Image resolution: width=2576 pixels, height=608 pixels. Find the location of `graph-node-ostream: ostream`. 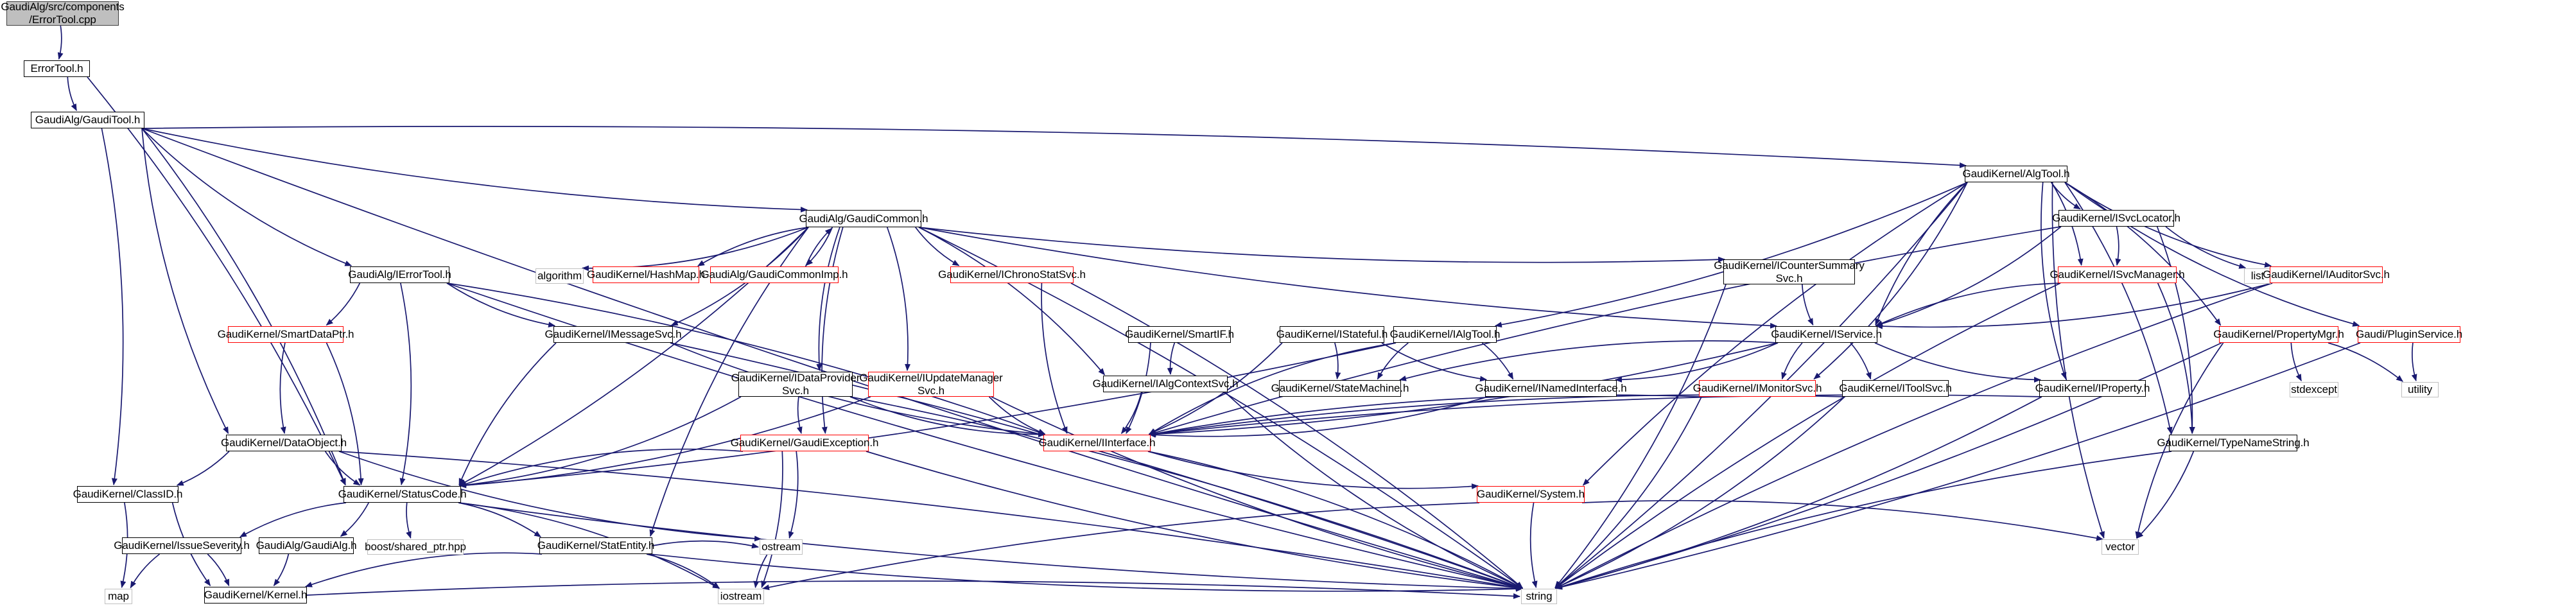

graph-node-ostream: ostream is located at coordinates (781, 547).